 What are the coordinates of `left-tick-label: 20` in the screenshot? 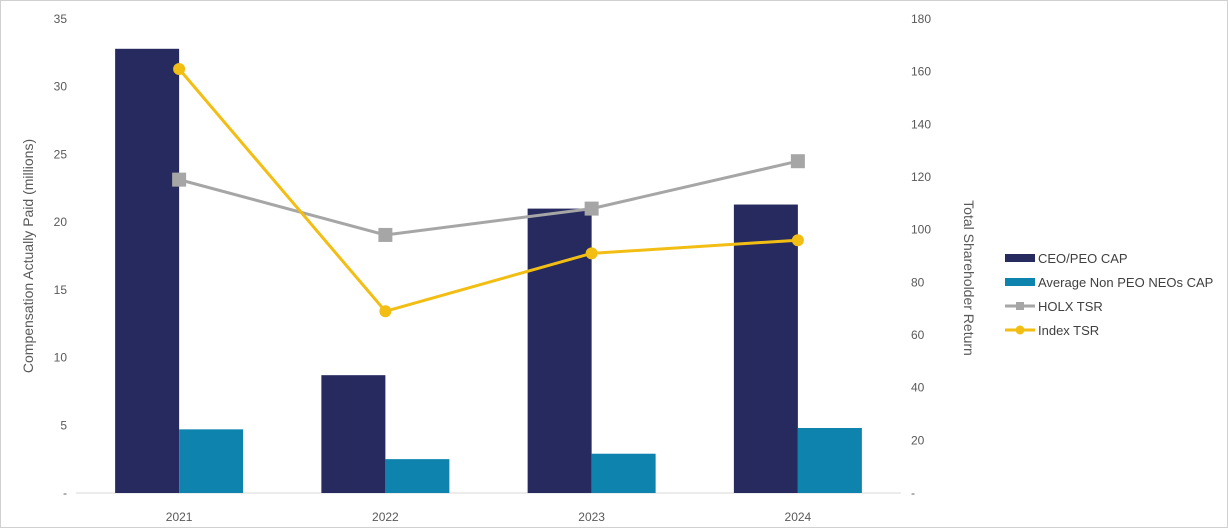 It's located at (61, 222).